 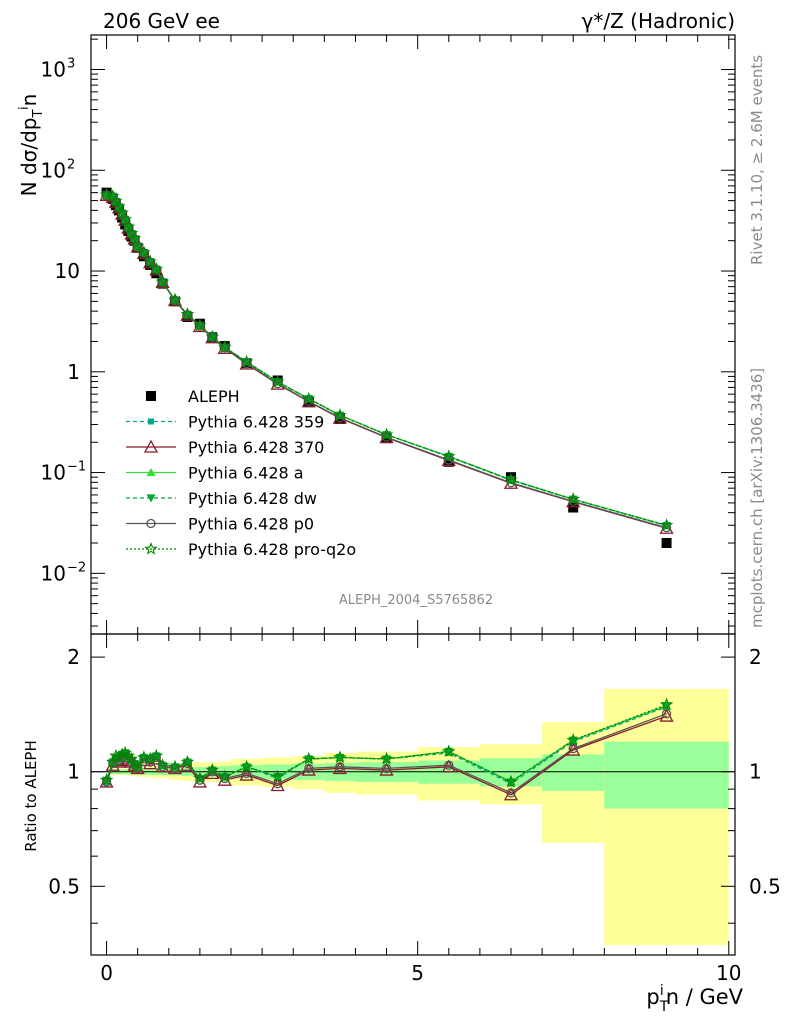 I want to click on main-y-axis-label: N dσ/dpTin, so click(x=31, y=145).